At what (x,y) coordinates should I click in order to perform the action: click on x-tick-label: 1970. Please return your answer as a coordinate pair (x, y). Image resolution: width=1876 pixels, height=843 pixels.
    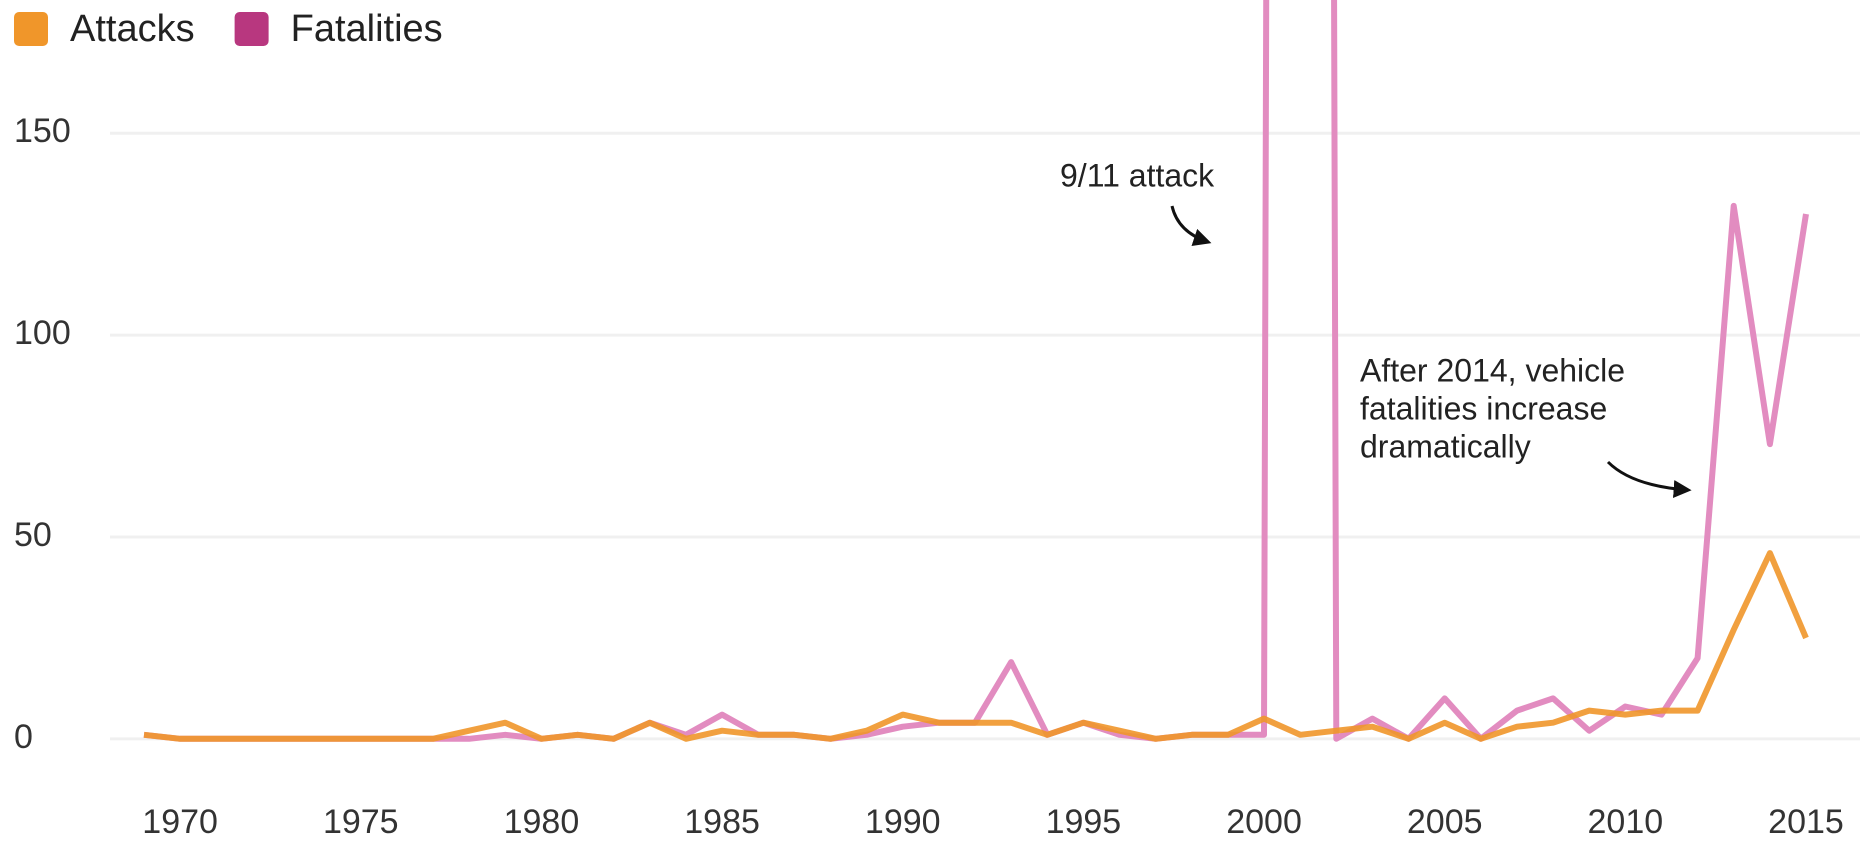
    Looking at the image, I should click on (180, 822).